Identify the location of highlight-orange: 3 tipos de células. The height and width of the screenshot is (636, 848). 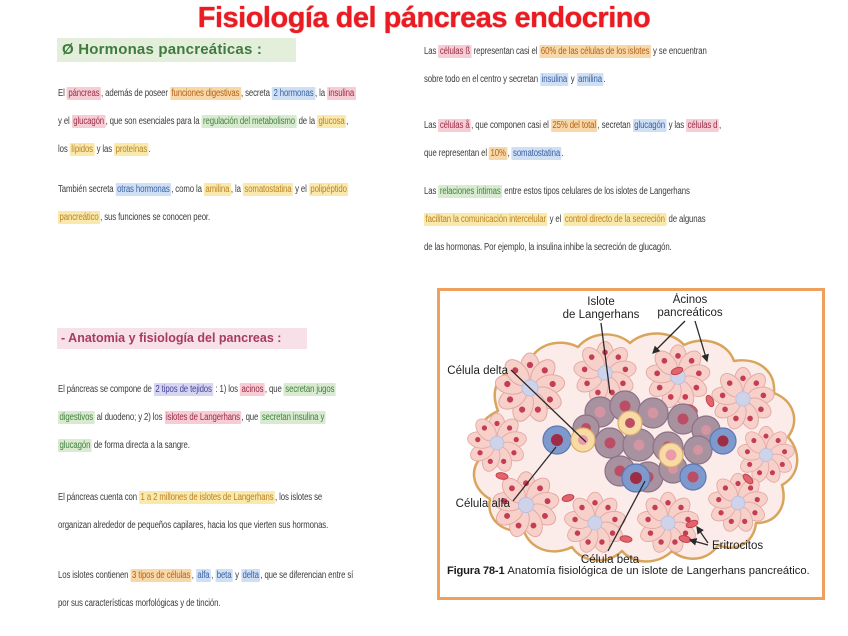
(161, 575).